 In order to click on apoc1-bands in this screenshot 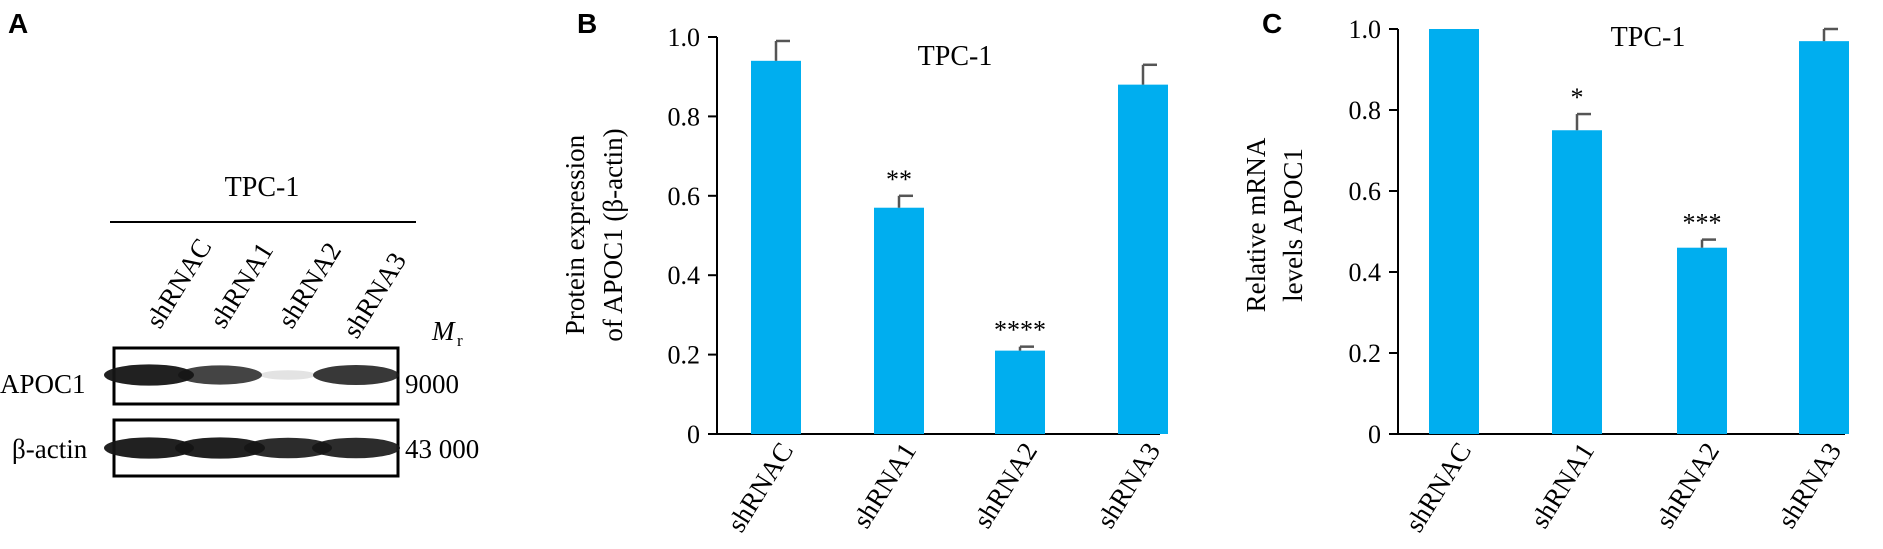, I will do `click(251, 375)`.